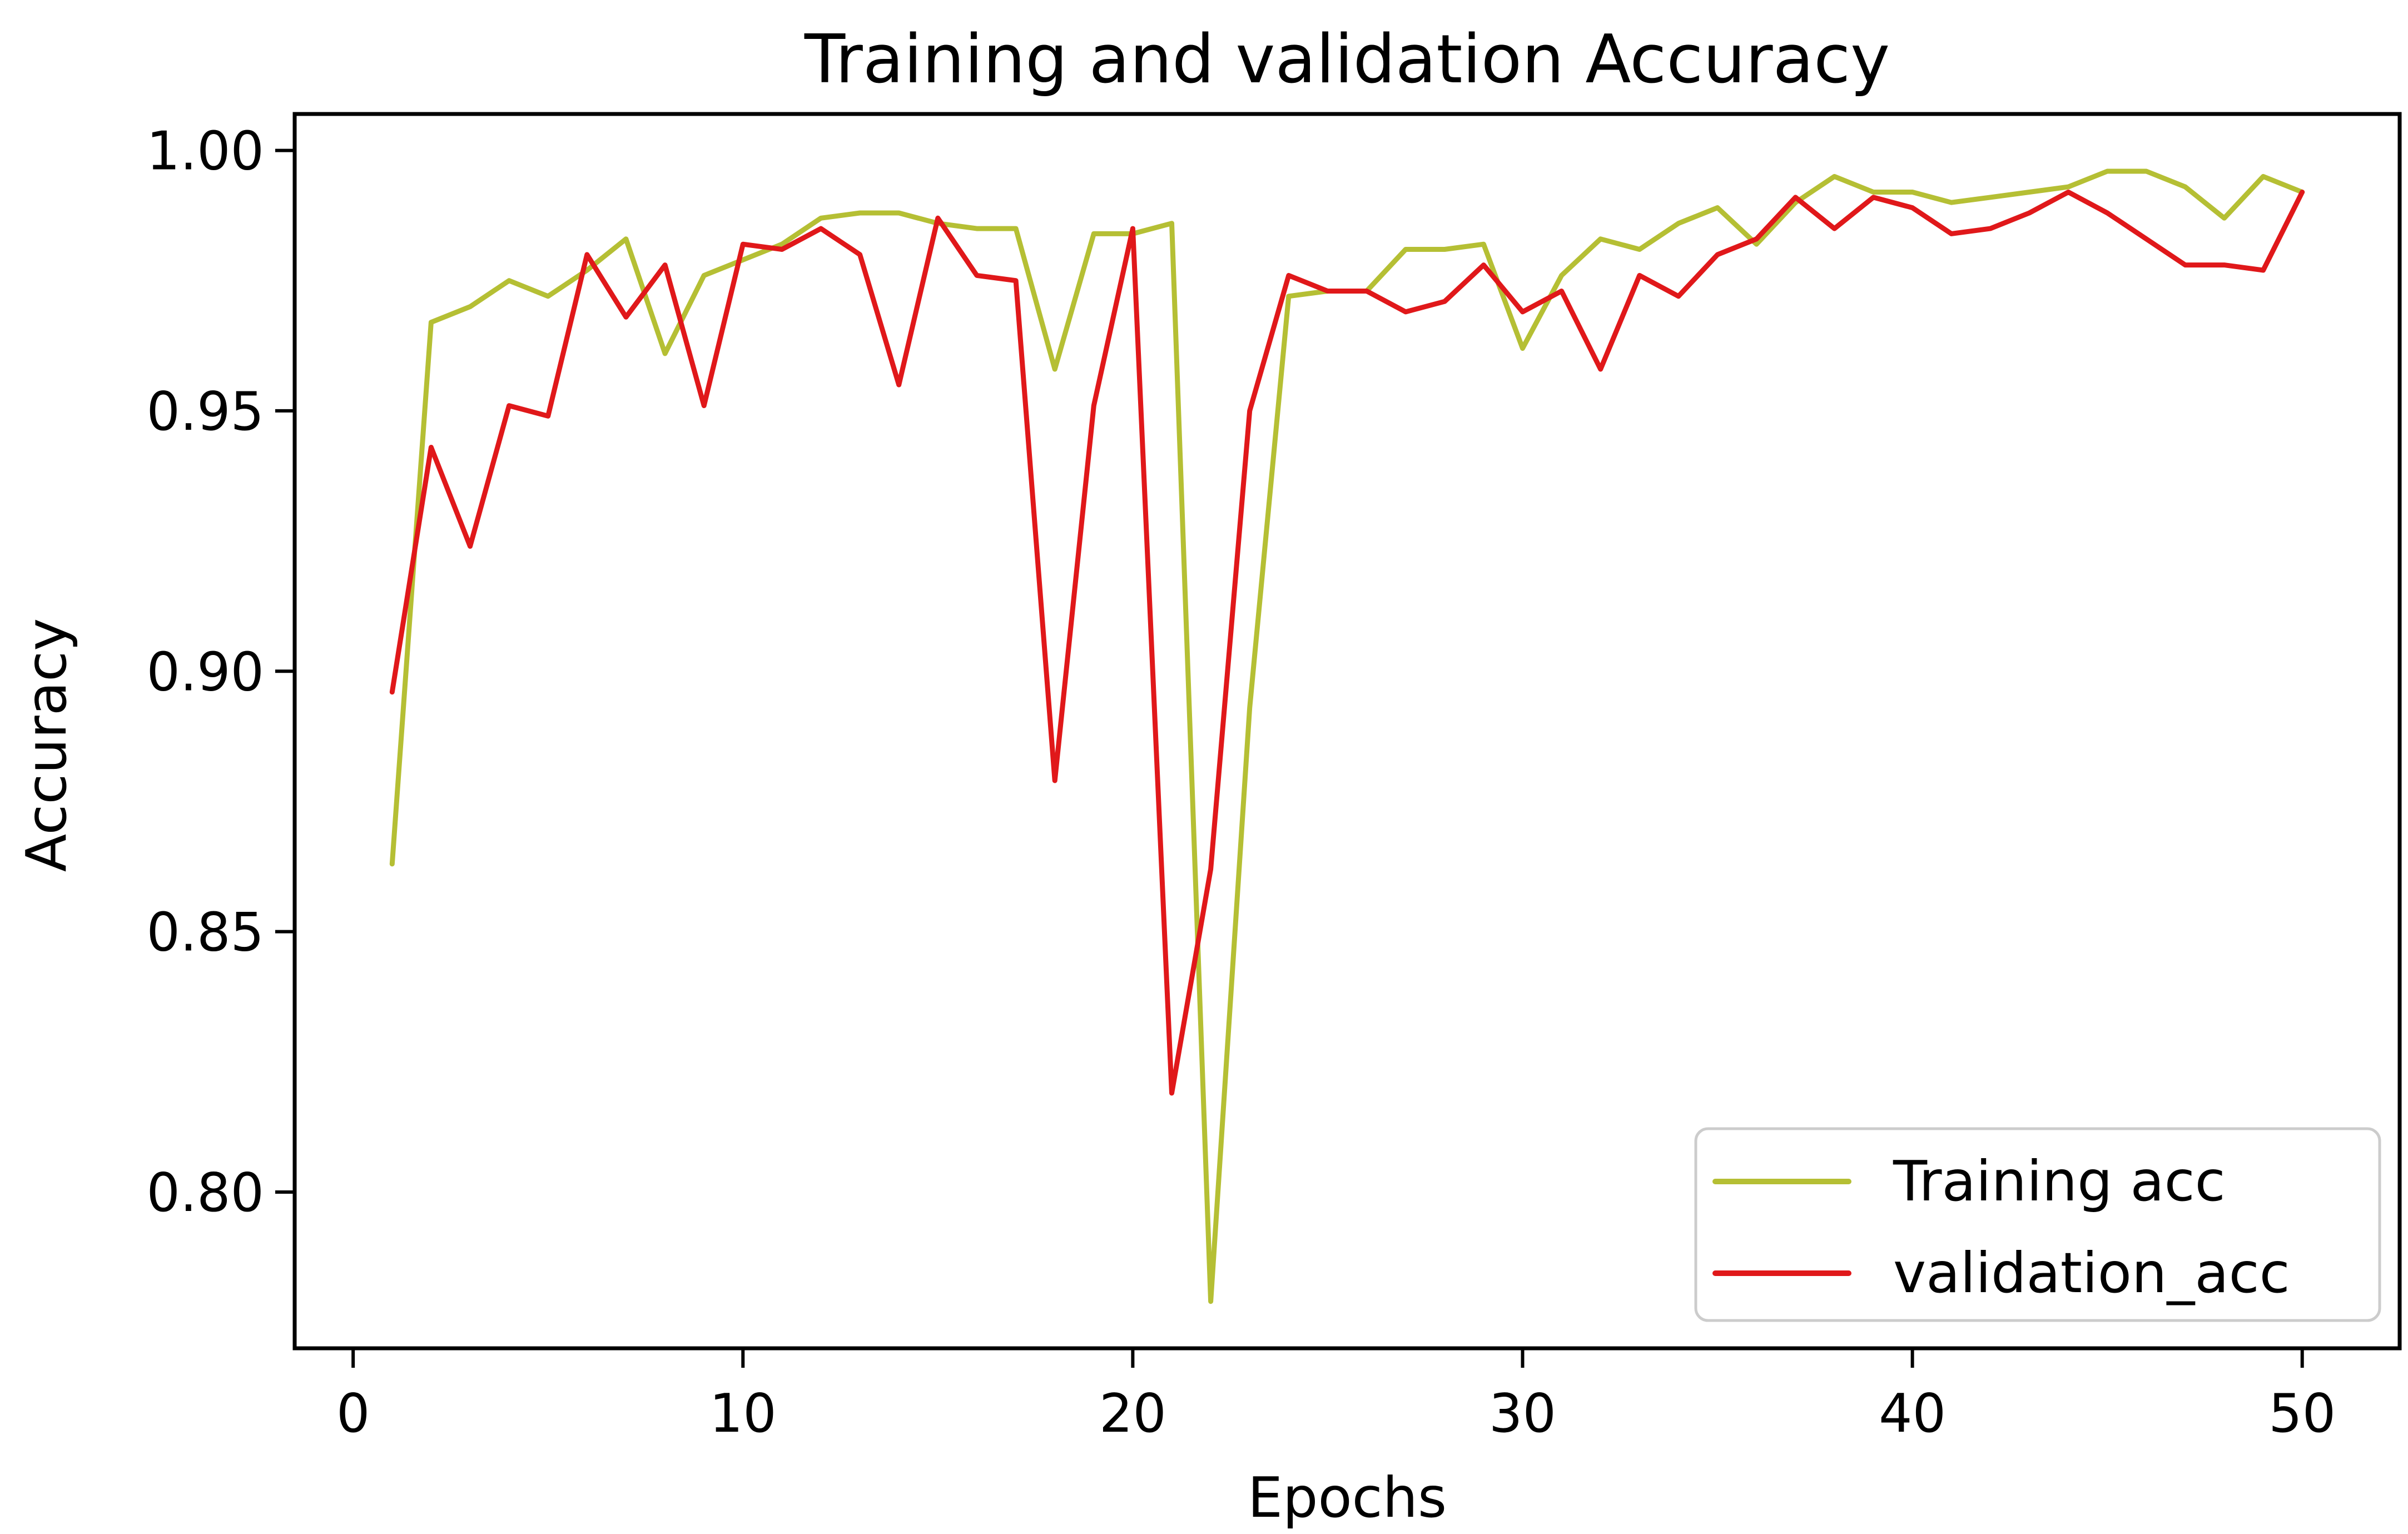 The image size is (2408, 1534). Describe the element at coordinates (353, 1414) in the screenshot. I see `x-tick-label: 0` at that location.